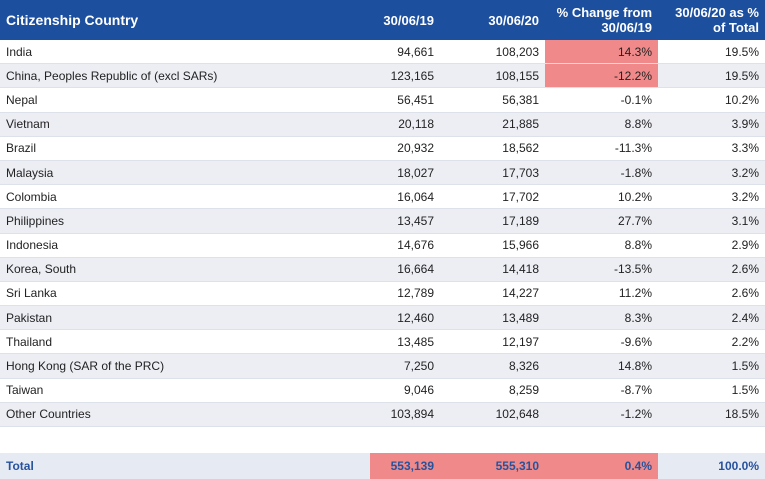  What do you see at coordinates (405, 100) in the screenshot?
I see `value-cell: 56,451` at bounding box center [405, 100].